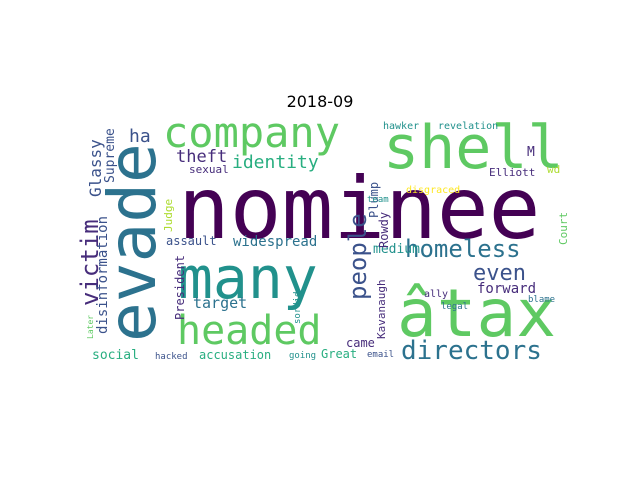  Describe the element at coordinates (251, 132) in the screenshot. I see `cloud-word: company` at that location.